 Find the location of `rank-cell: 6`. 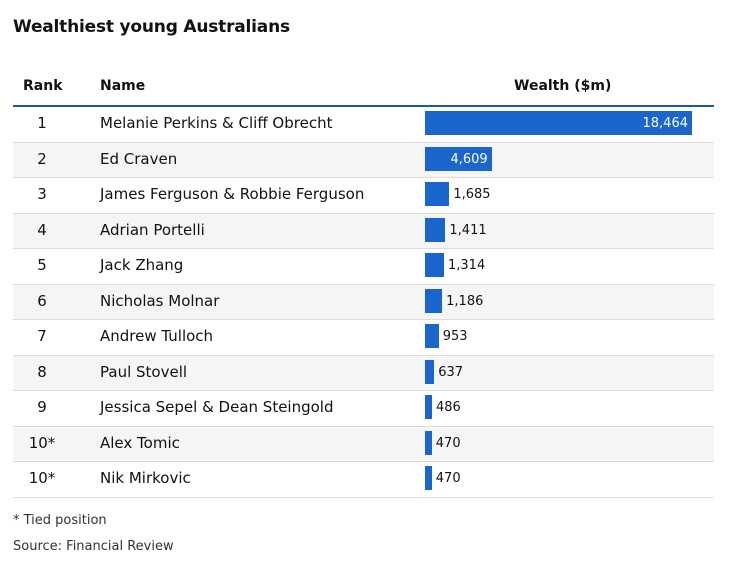

rank-cell: 6 is located at coordinates (42, 300).